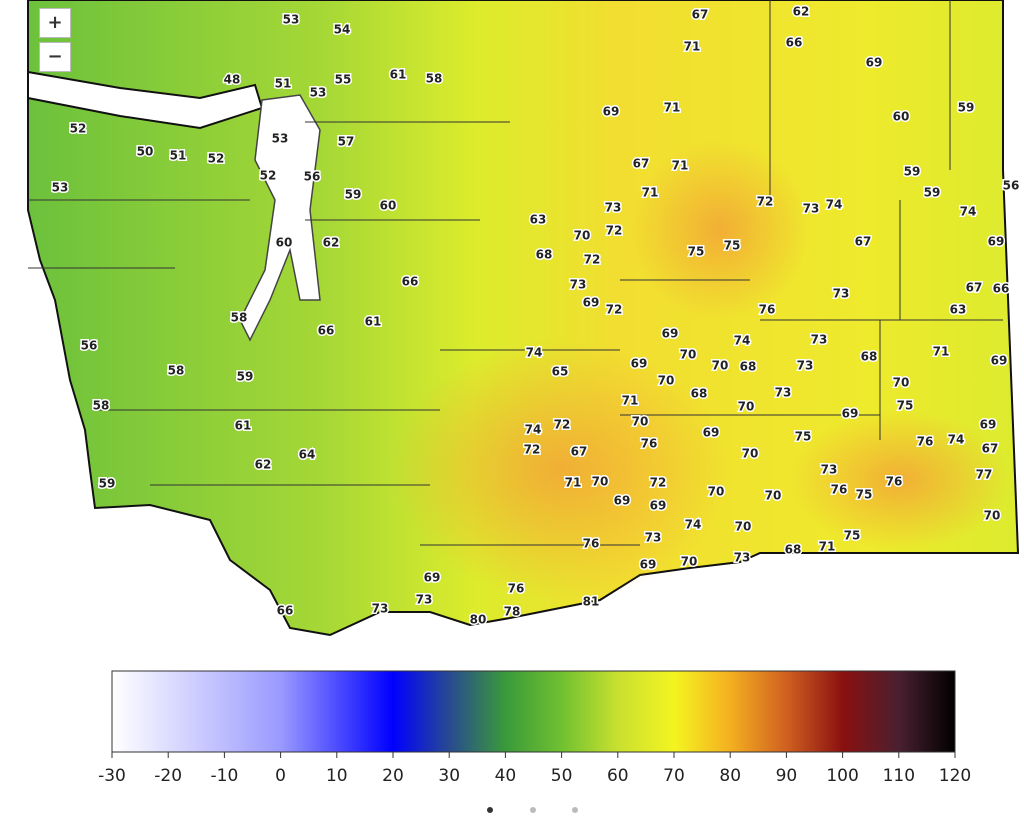 The height and width of the screenshot is (825, 1024). I want to click on station-temp: 51, so click(283, 84).